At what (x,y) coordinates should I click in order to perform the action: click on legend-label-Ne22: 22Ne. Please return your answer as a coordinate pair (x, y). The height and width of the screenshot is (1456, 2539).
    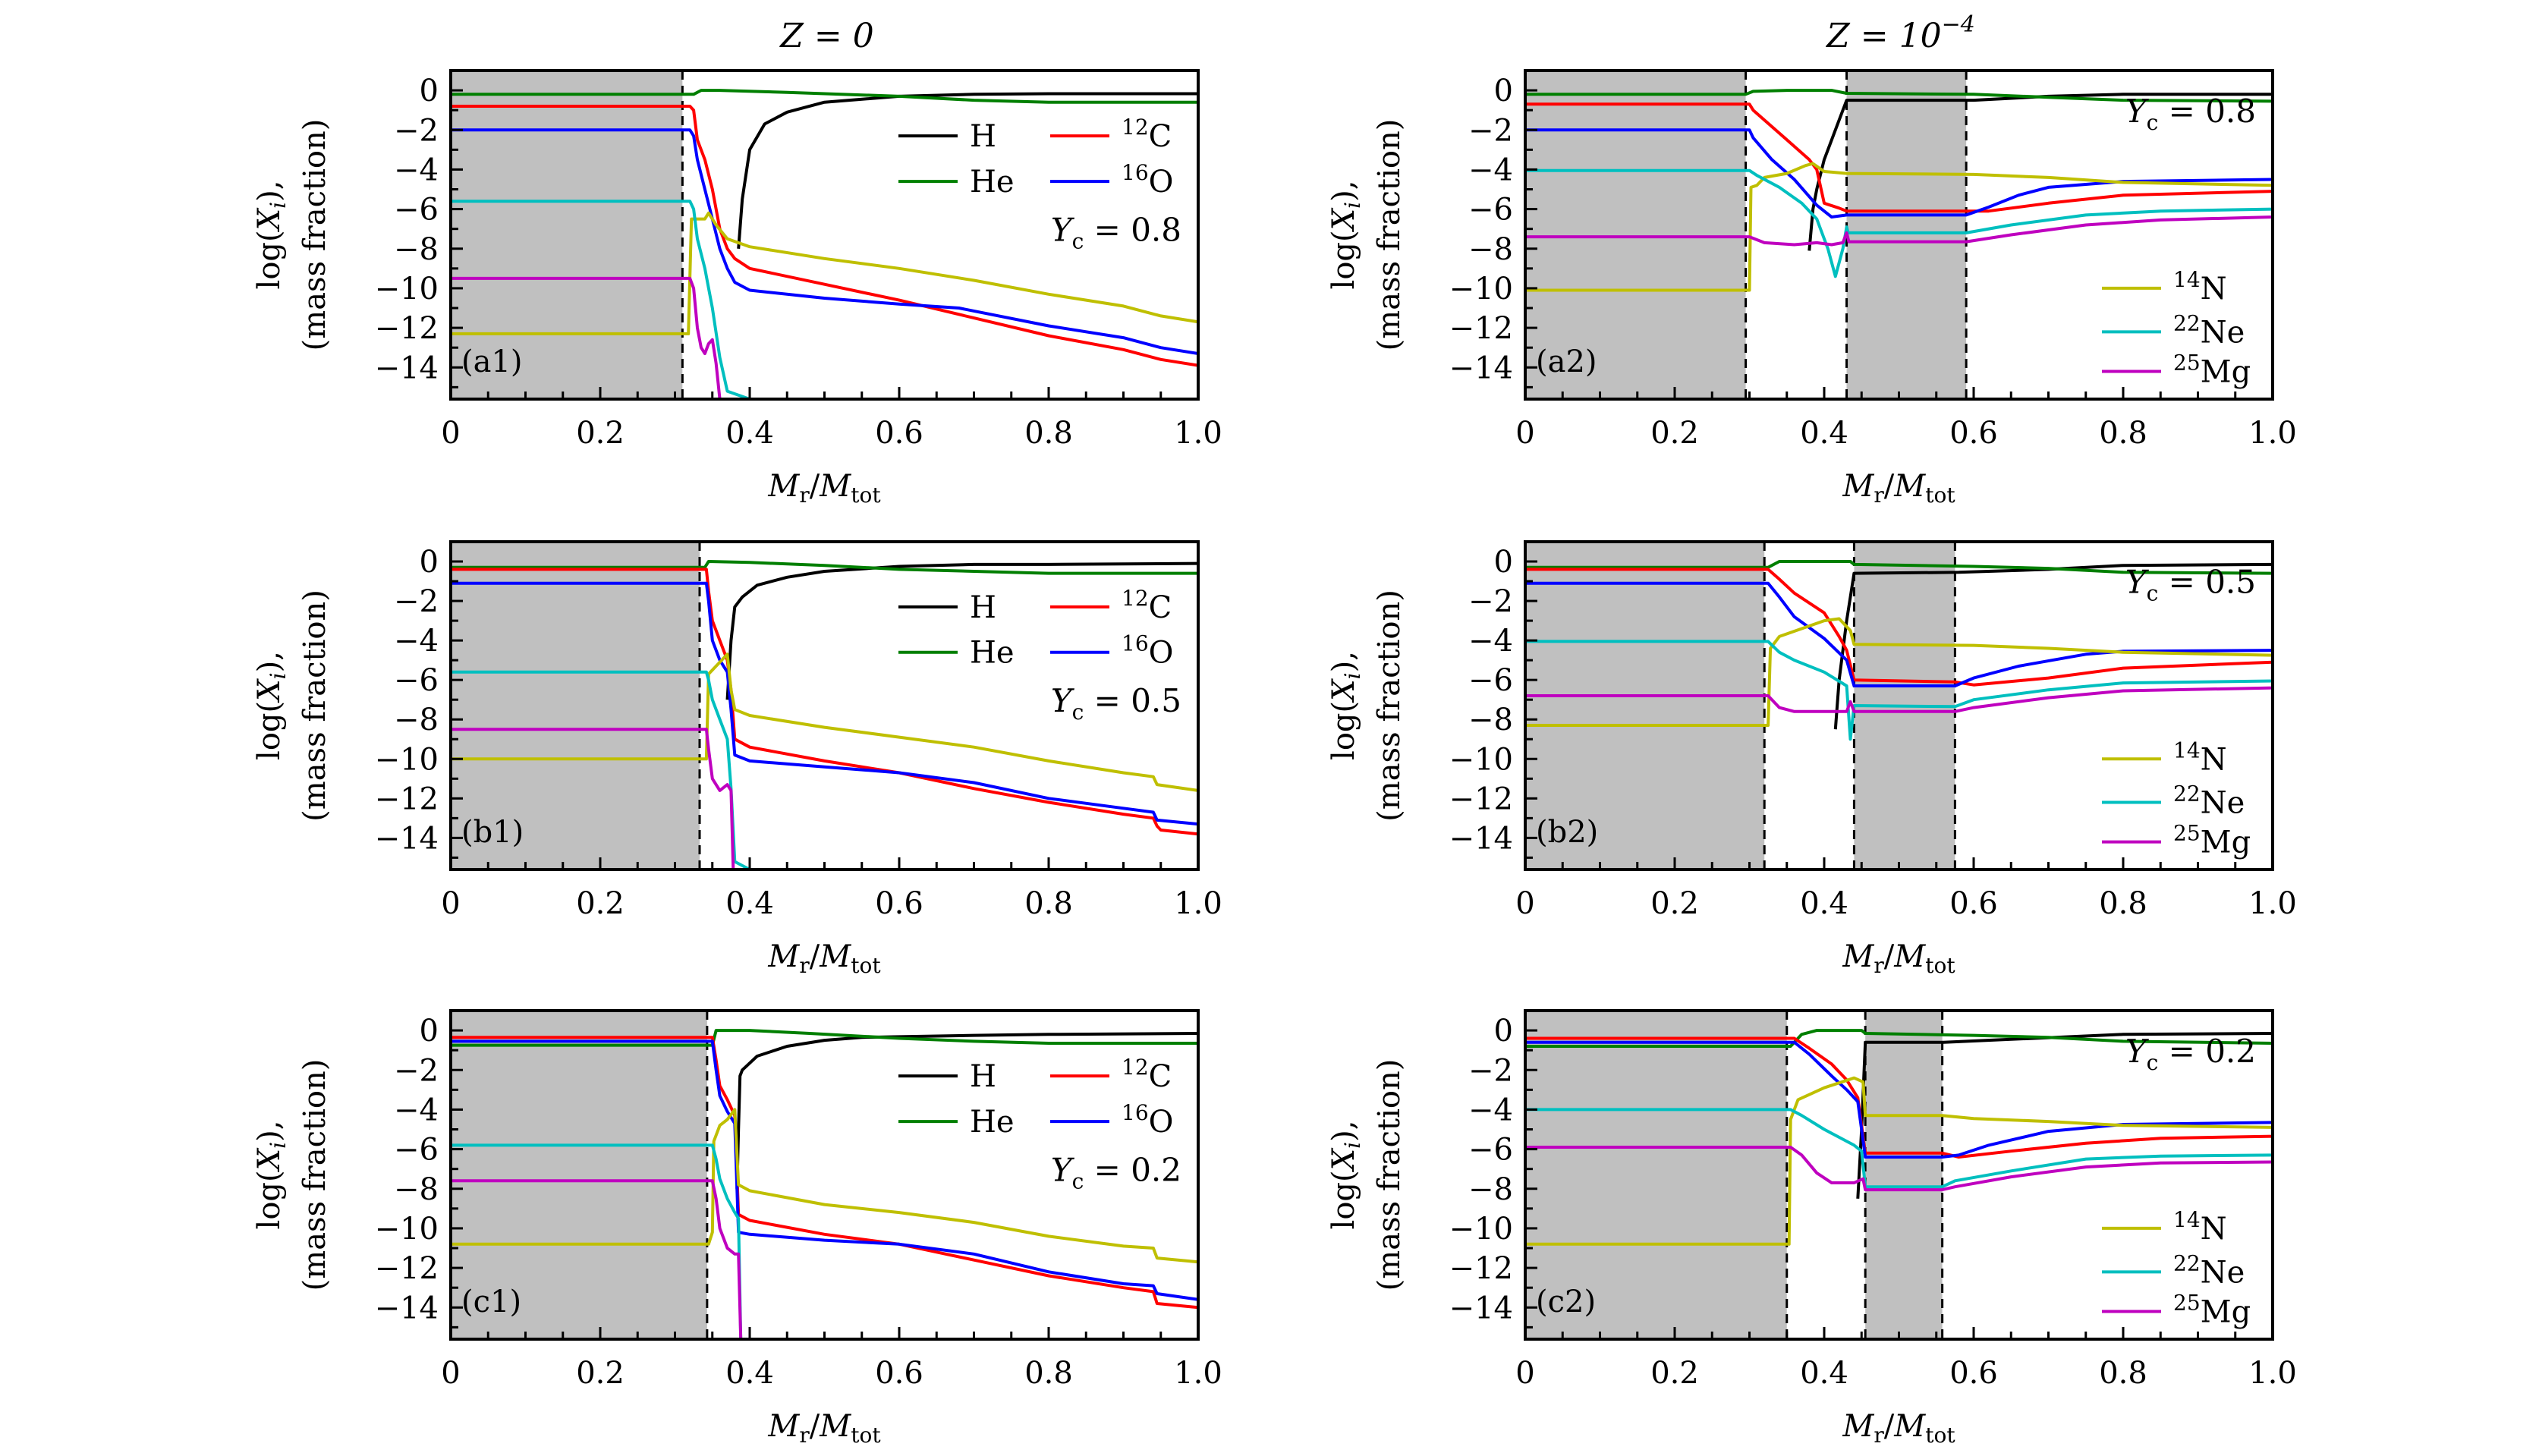
    Looking at the image, I should click on (2209, 330).